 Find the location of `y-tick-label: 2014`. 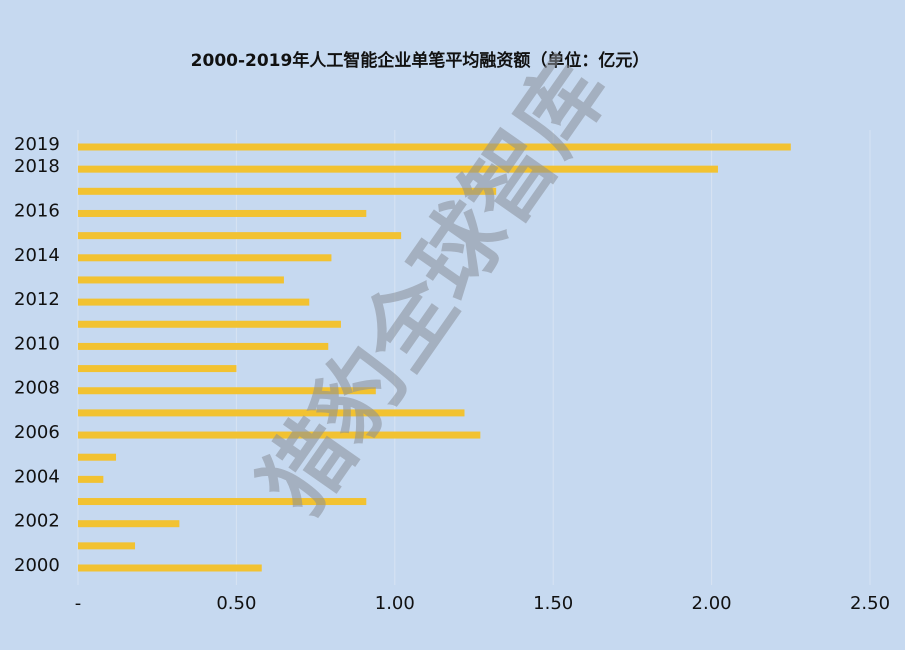

y-tick-label: 2014 is located at coordinates (37, 255).